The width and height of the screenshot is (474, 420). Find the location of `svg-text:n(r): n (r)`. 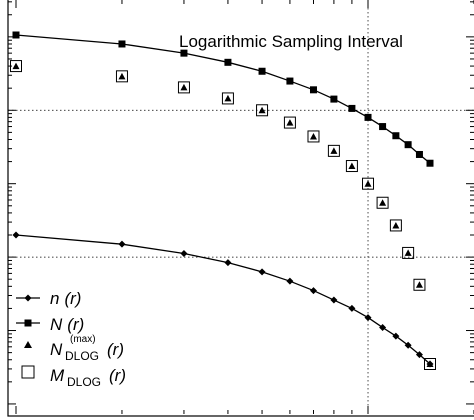

svg-text:n(r): n (r) is located at coordinates (65, 298).